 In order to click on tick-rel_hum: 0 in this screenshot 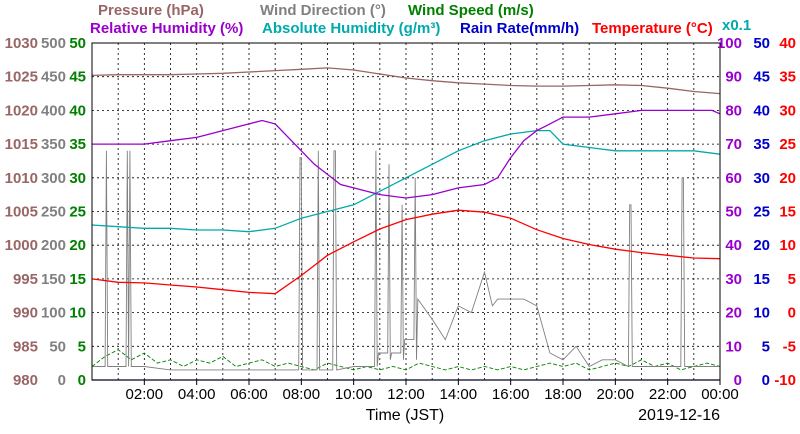, I will do `click(738, 380)`.